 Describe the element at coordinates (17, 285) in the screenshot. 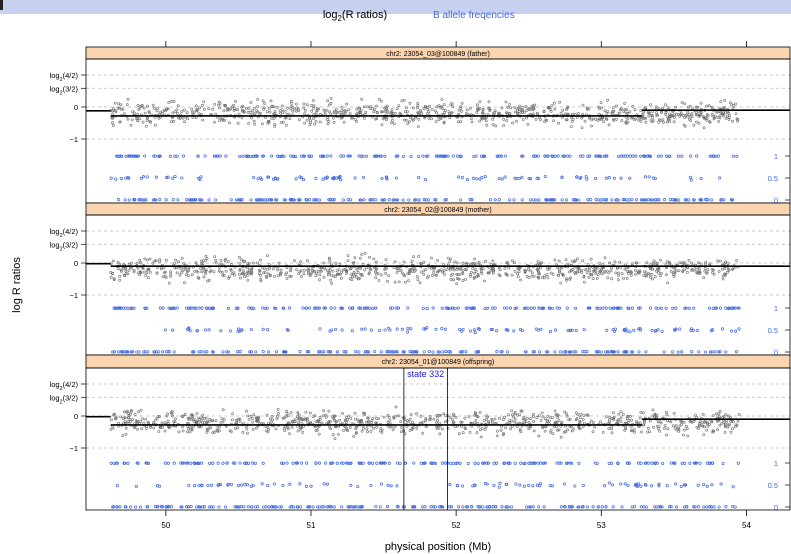

I see `y-axis-label: log R ratios` at that location.